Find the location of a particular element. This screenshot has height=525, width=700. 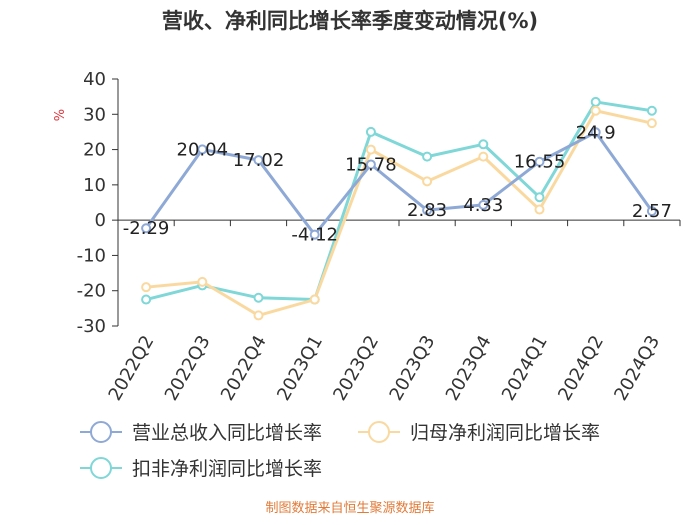

data-label: 20.04 is located at coordinates (203, 149).